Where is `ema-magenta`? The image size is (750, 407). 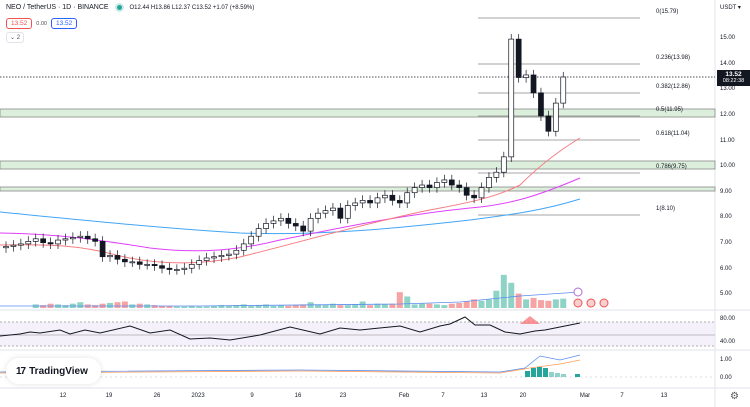
ema-magenta is located at coordinates (290, 214).